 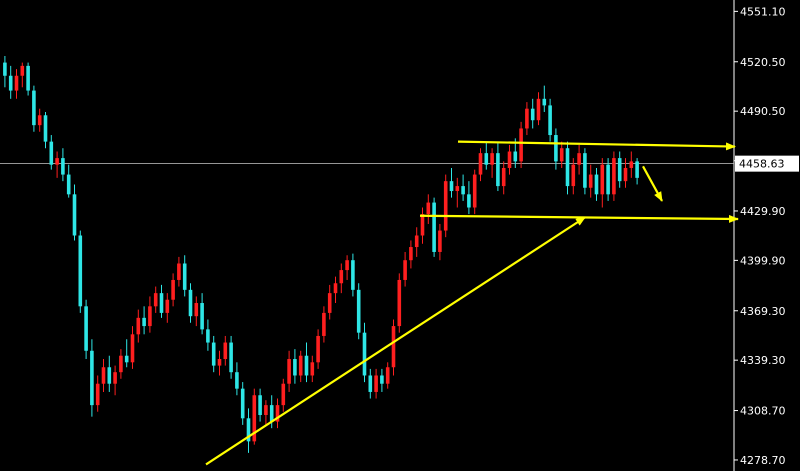 I want to click on y-tick-label: 4429.90, so click(x=763, y=211).